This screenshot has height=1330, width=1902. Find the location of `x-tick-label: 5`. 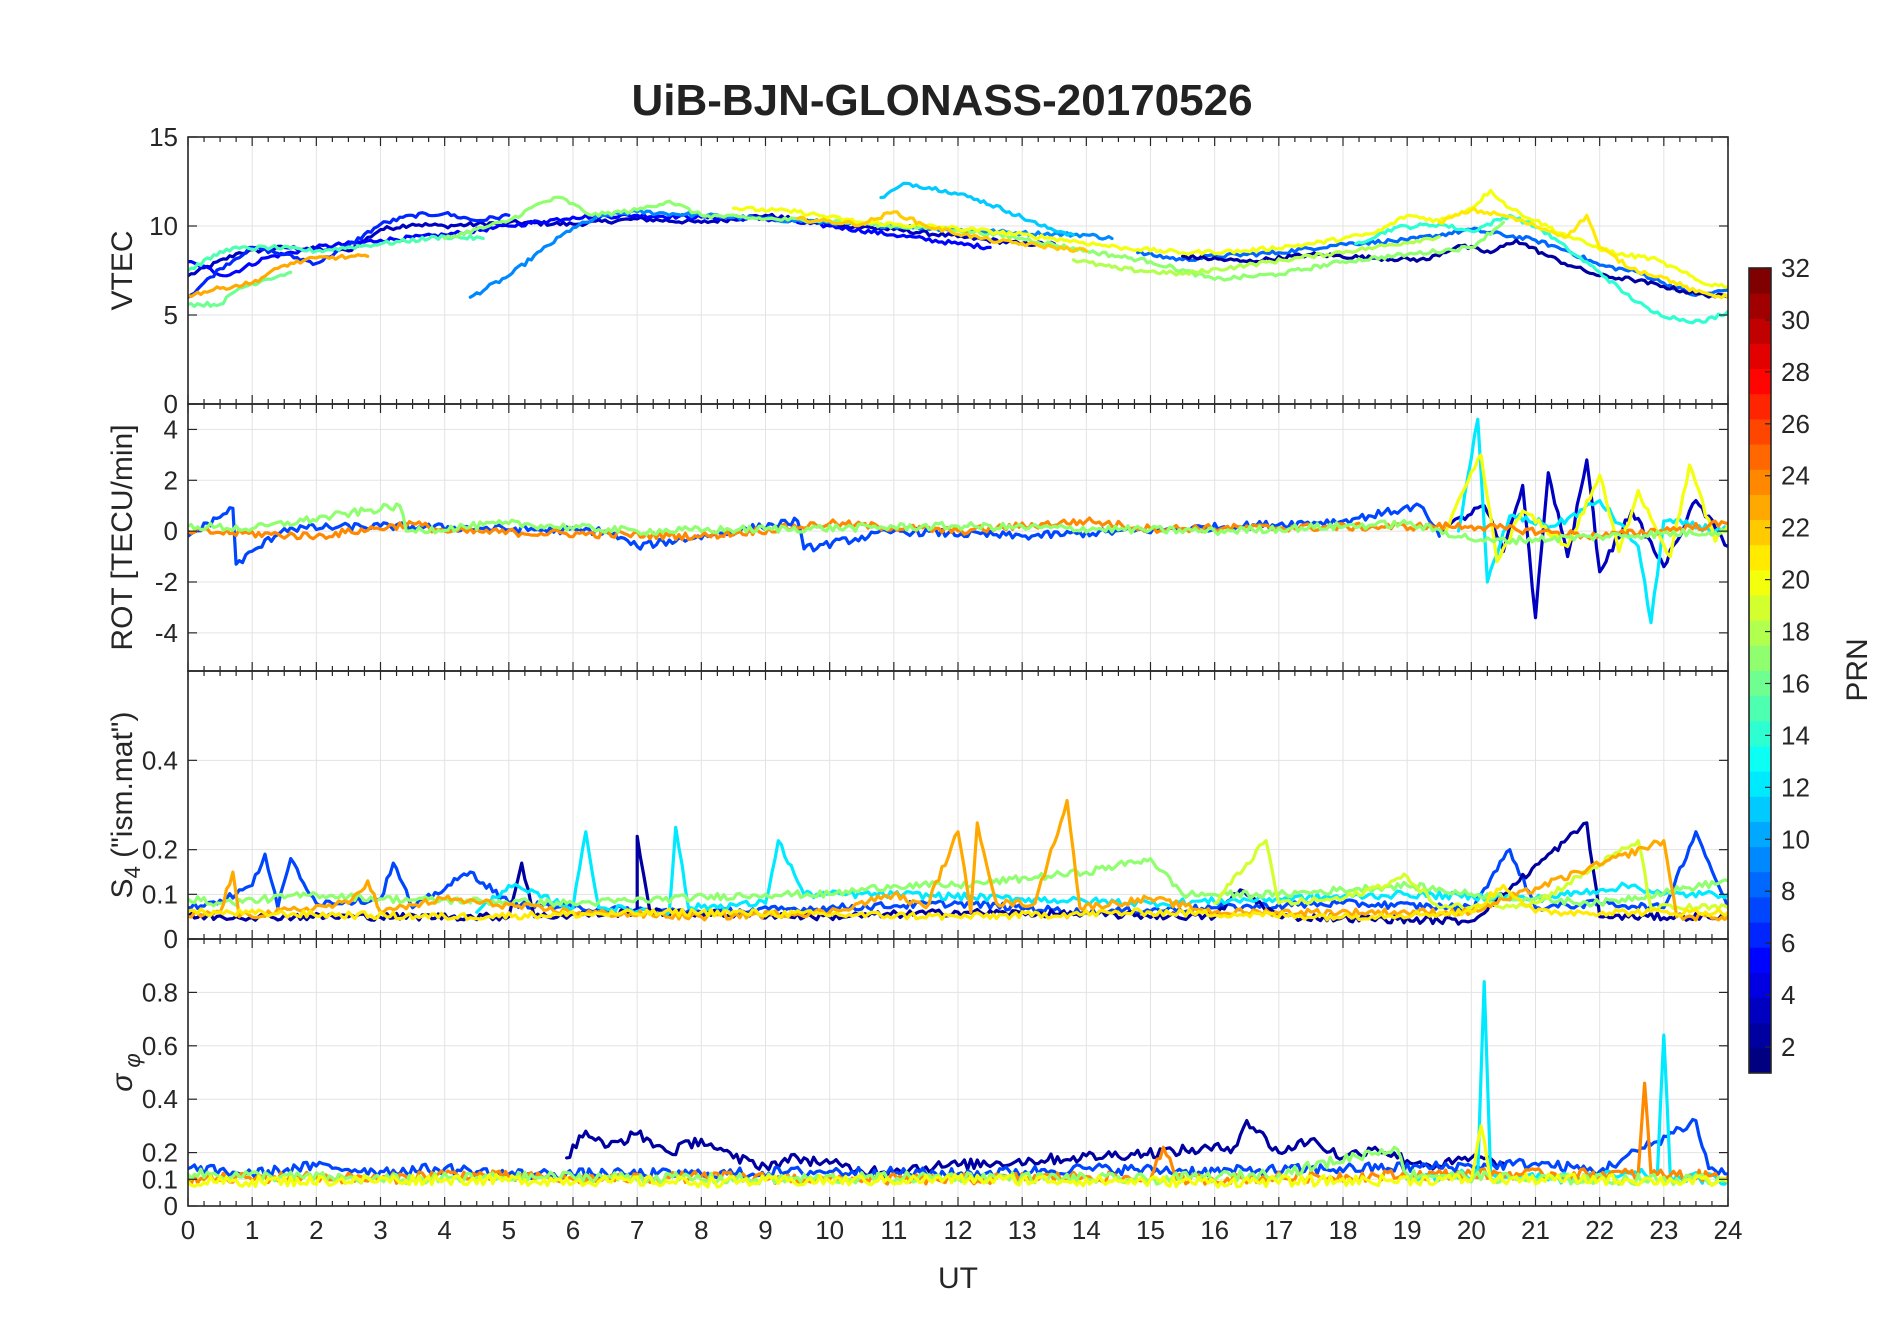

x-tick-label: 5 is located at coordinates (509, 1230).